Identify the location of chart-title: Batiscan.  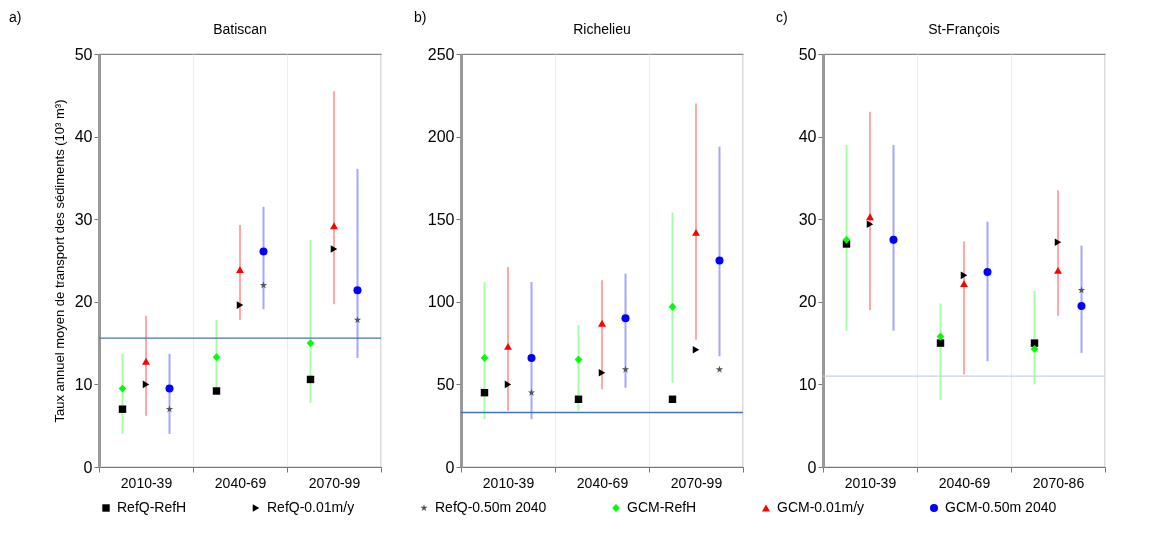
(240, 29).